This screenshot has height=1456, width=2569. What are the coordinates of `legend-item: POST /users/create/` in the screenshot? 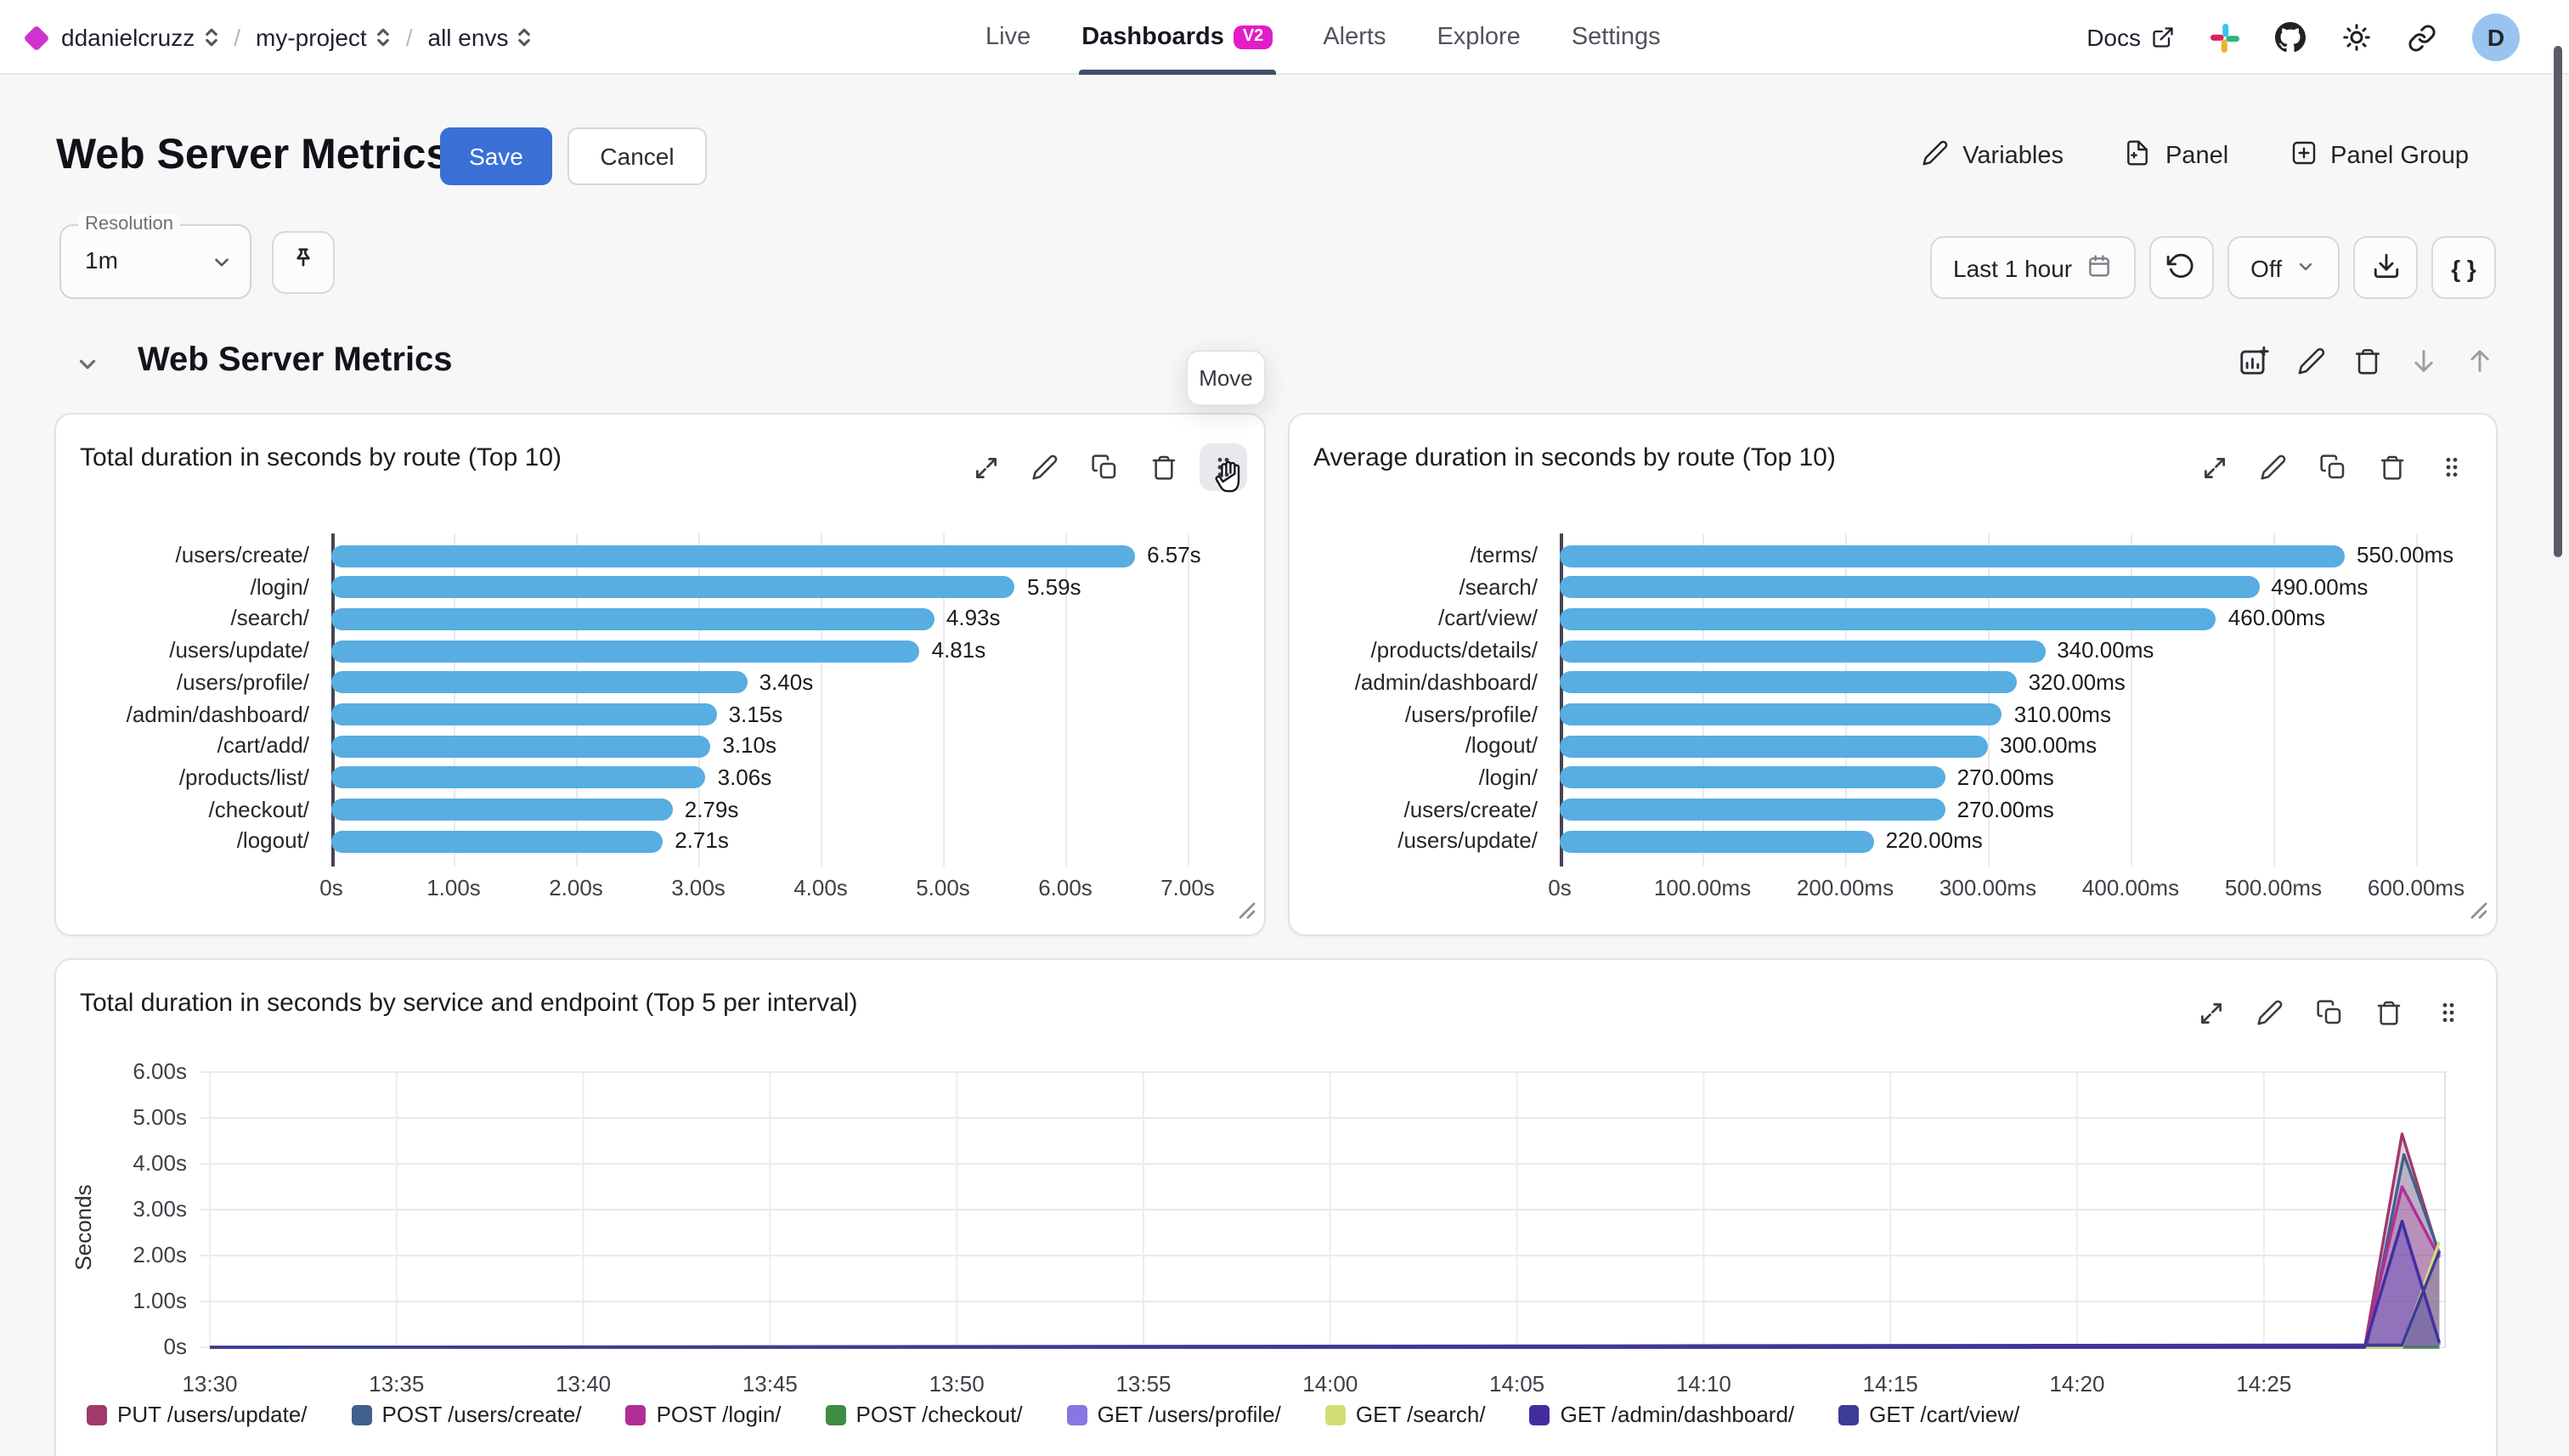 It's located at (466, 1415).